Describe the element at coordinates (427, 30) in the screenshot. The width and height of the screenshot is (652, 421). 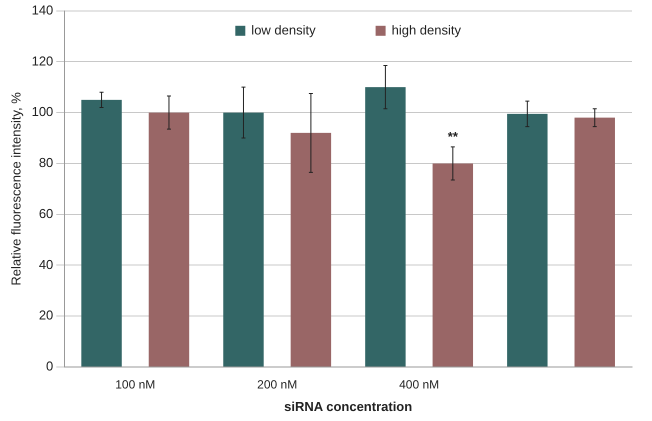
I see `legend-label: high density` at that location.